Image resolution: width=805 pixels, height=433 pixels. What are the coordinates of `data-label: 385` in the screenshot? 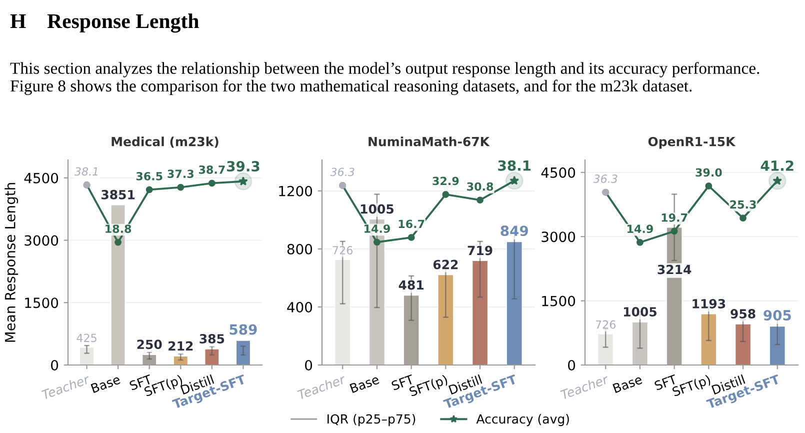 It's located at (212, 339).